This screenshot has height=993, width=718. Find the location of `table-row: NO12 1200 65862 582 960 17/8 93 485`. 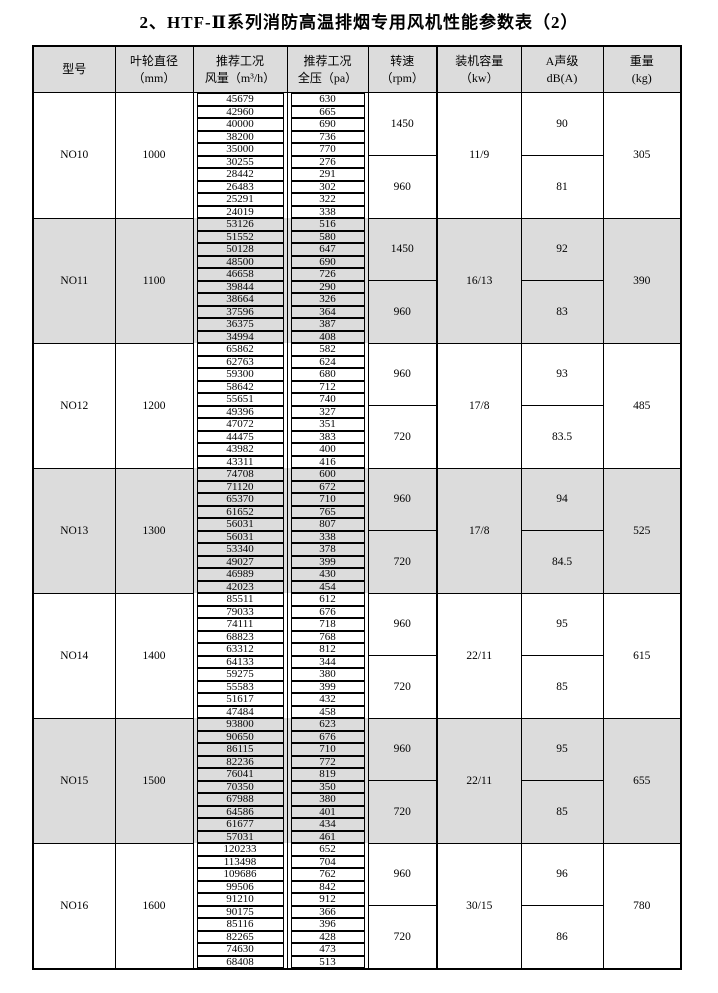

table-row: NO12 1200 65862 582 960 17/8 93 485 is located at coordinates (357, 405).